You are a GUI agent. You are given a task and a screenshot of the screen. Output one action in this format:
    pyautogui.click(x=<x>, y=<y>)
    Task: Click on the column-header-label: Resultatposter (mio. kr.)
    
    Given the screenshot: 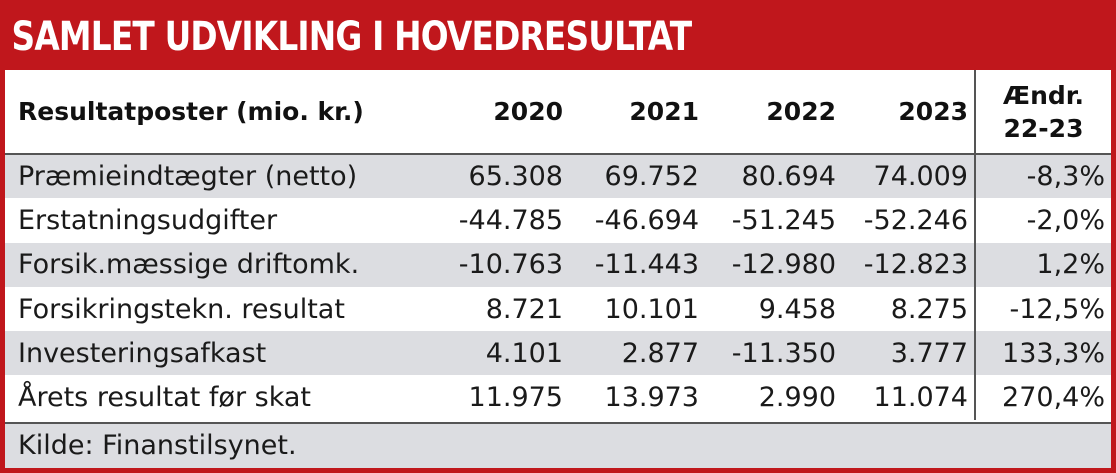 What is the action you would take?
    pyautogui.click(x=217, y=112)
    